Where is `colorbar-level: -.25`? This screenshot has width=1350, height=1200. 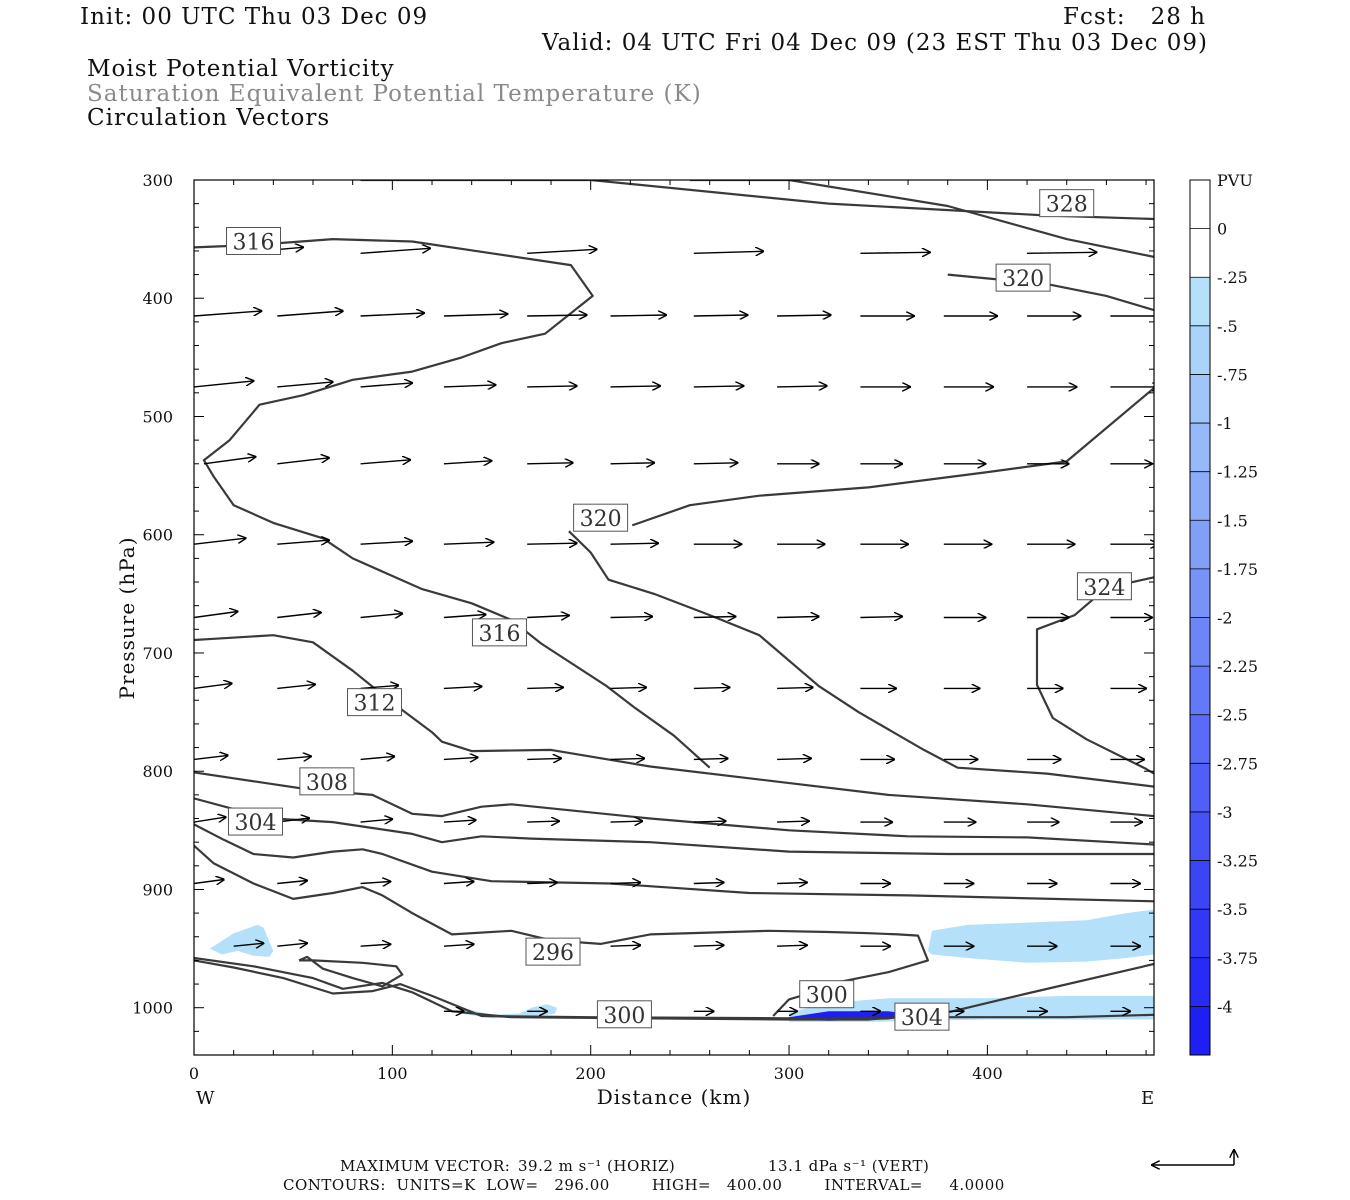 colorbar-level: -.25 is located at coordinates (1232, 277).